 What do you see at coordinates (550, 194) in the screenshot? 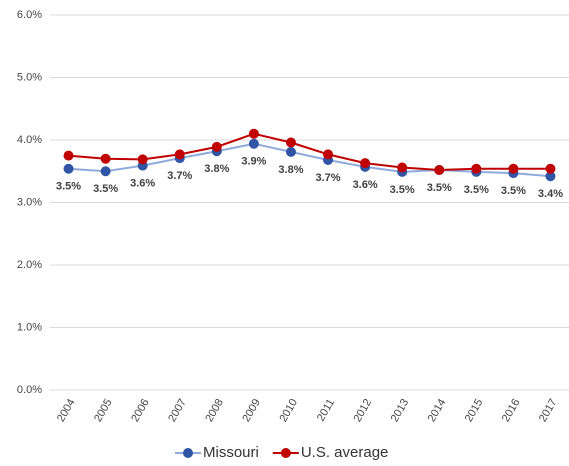
I see `data-label: 3.4%` at bounding box center [550, 194].